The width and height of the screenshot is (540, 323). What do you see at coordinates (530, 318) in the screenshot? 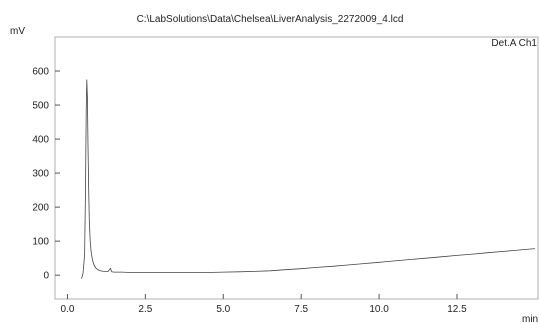
I see `x-axis-label: min` at bounding box center [530, 318].